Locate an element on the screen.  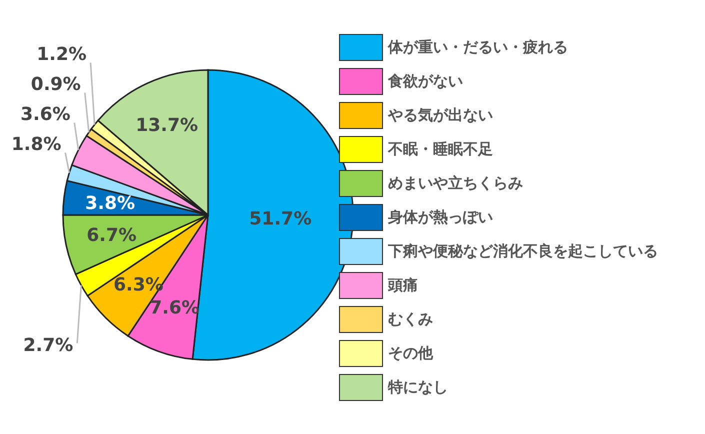
data-label: 0.9% is located at coordinates (55, 85).